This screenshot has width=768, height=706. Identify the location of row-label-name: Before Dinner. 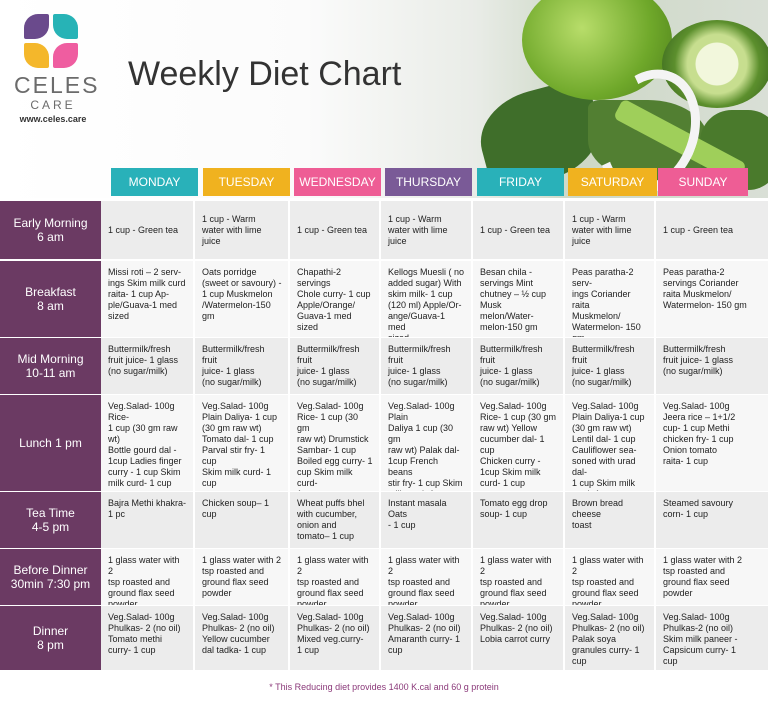
(50, 570).